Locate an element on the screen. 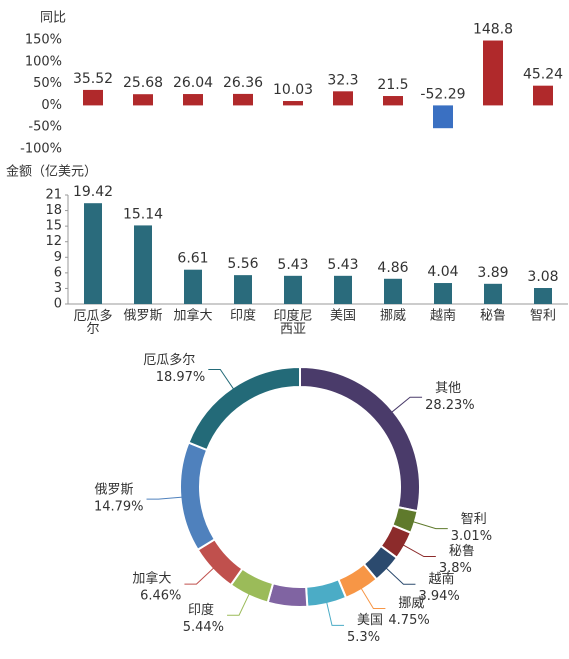 Image resolution: width=569 pixels, height=659 pixels. slice-percent: 3.01% is located at coordinates (471, 536).